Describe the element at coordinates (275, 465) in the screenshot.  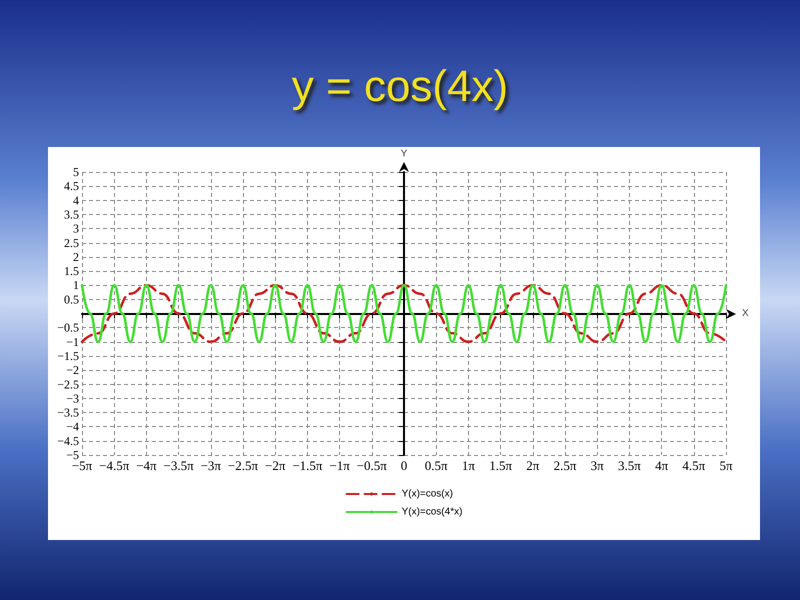
I see `x-tick-label: −2π` at that location.